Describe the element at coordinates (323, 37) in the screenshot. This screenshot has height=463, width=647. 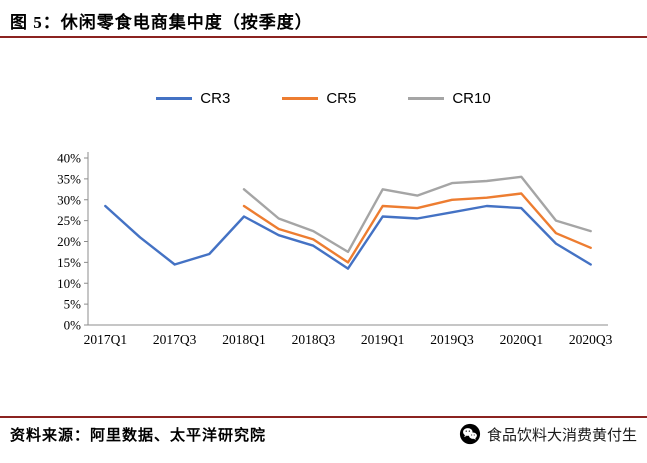
I see `title-divider` at that location.